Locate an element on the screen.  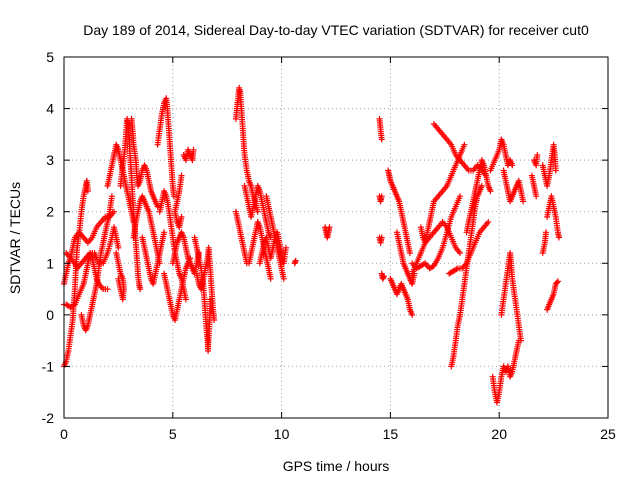
series-t26 is located at coordinates (380, 129).